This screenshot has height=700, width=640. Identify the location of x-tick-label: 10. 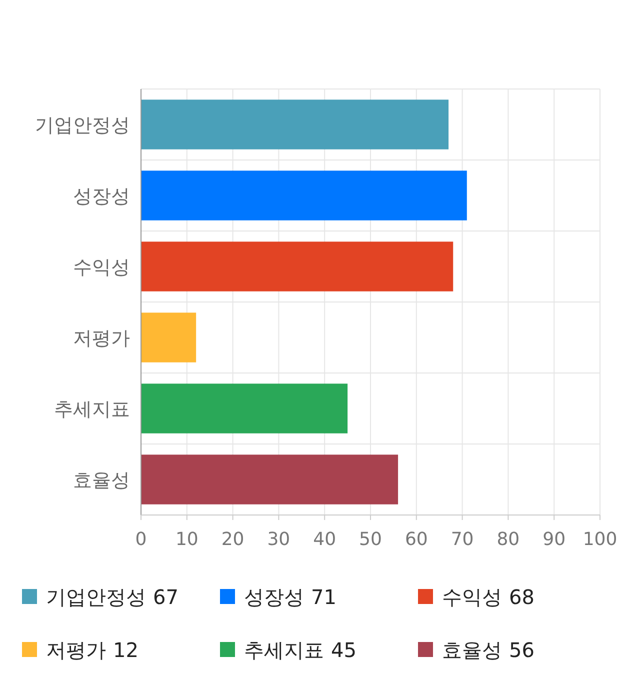
(186, 539).